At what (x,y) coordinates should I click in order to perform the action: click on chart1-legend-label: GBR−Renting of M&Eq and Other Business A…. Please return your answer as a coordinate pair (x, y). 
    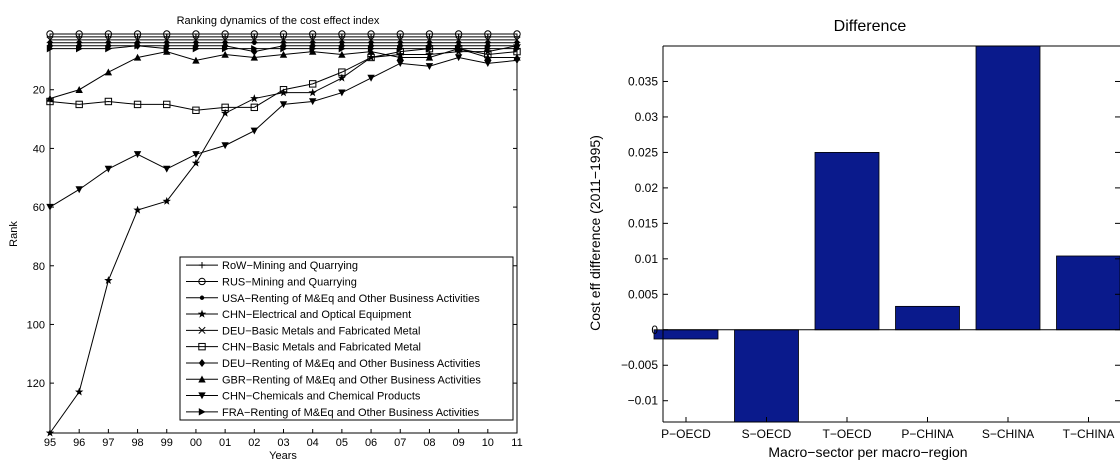
    Looking at the image, I should click on (351, 380).